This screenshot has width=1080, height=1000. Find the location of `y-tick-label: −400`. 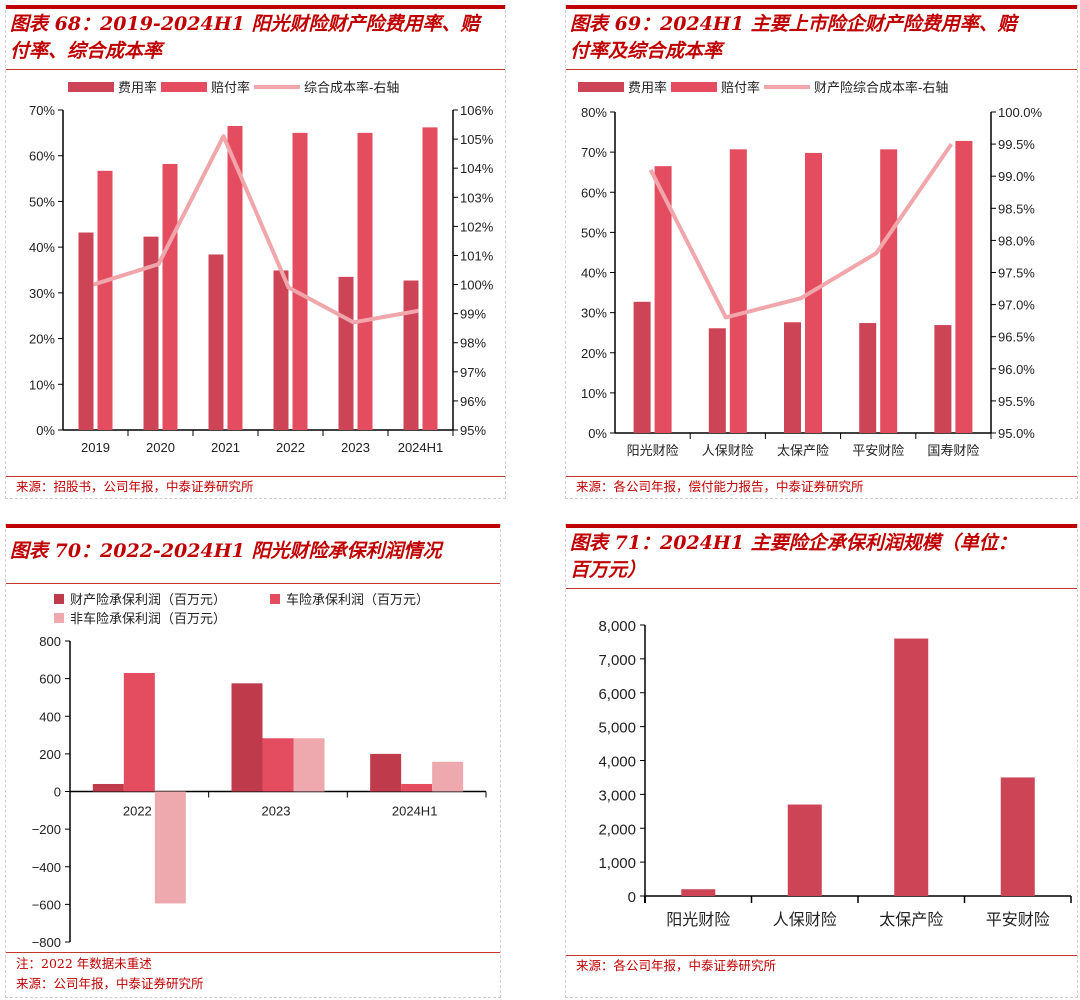

y-tick-label: −400 is located at coordinates (46, 867).